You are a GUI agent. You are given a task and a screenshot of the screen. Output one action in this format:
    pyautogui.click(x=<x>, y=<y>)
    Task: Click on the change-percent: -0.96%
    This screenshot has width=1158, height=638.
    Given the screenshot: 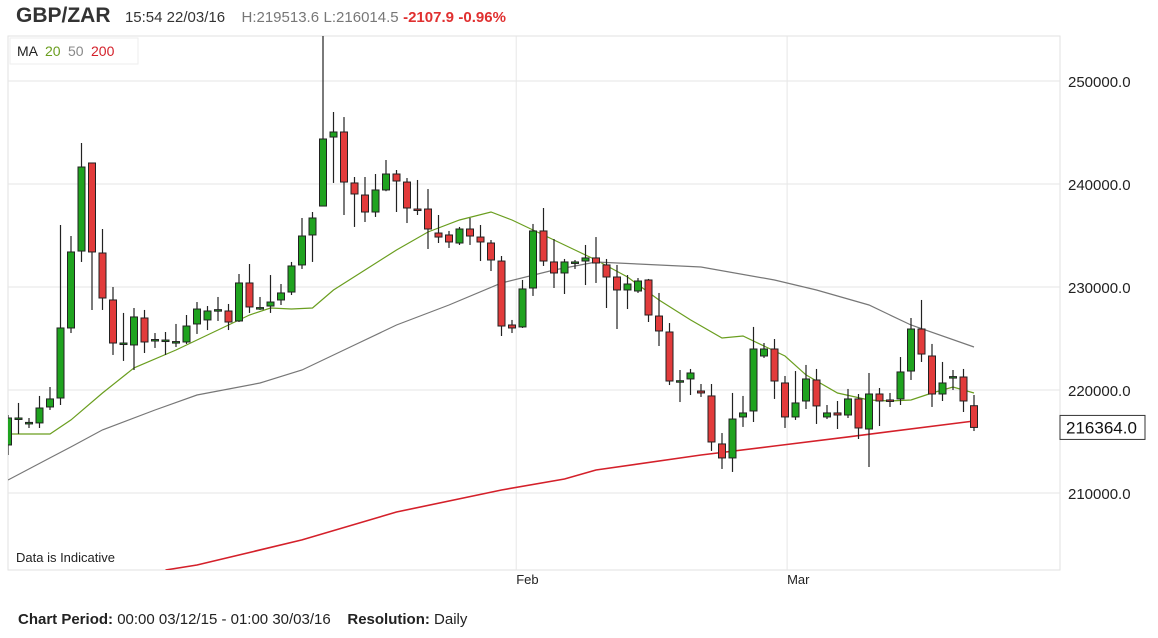 What is the action you would take?
    pyautogui.click(x=482, y=17)
    